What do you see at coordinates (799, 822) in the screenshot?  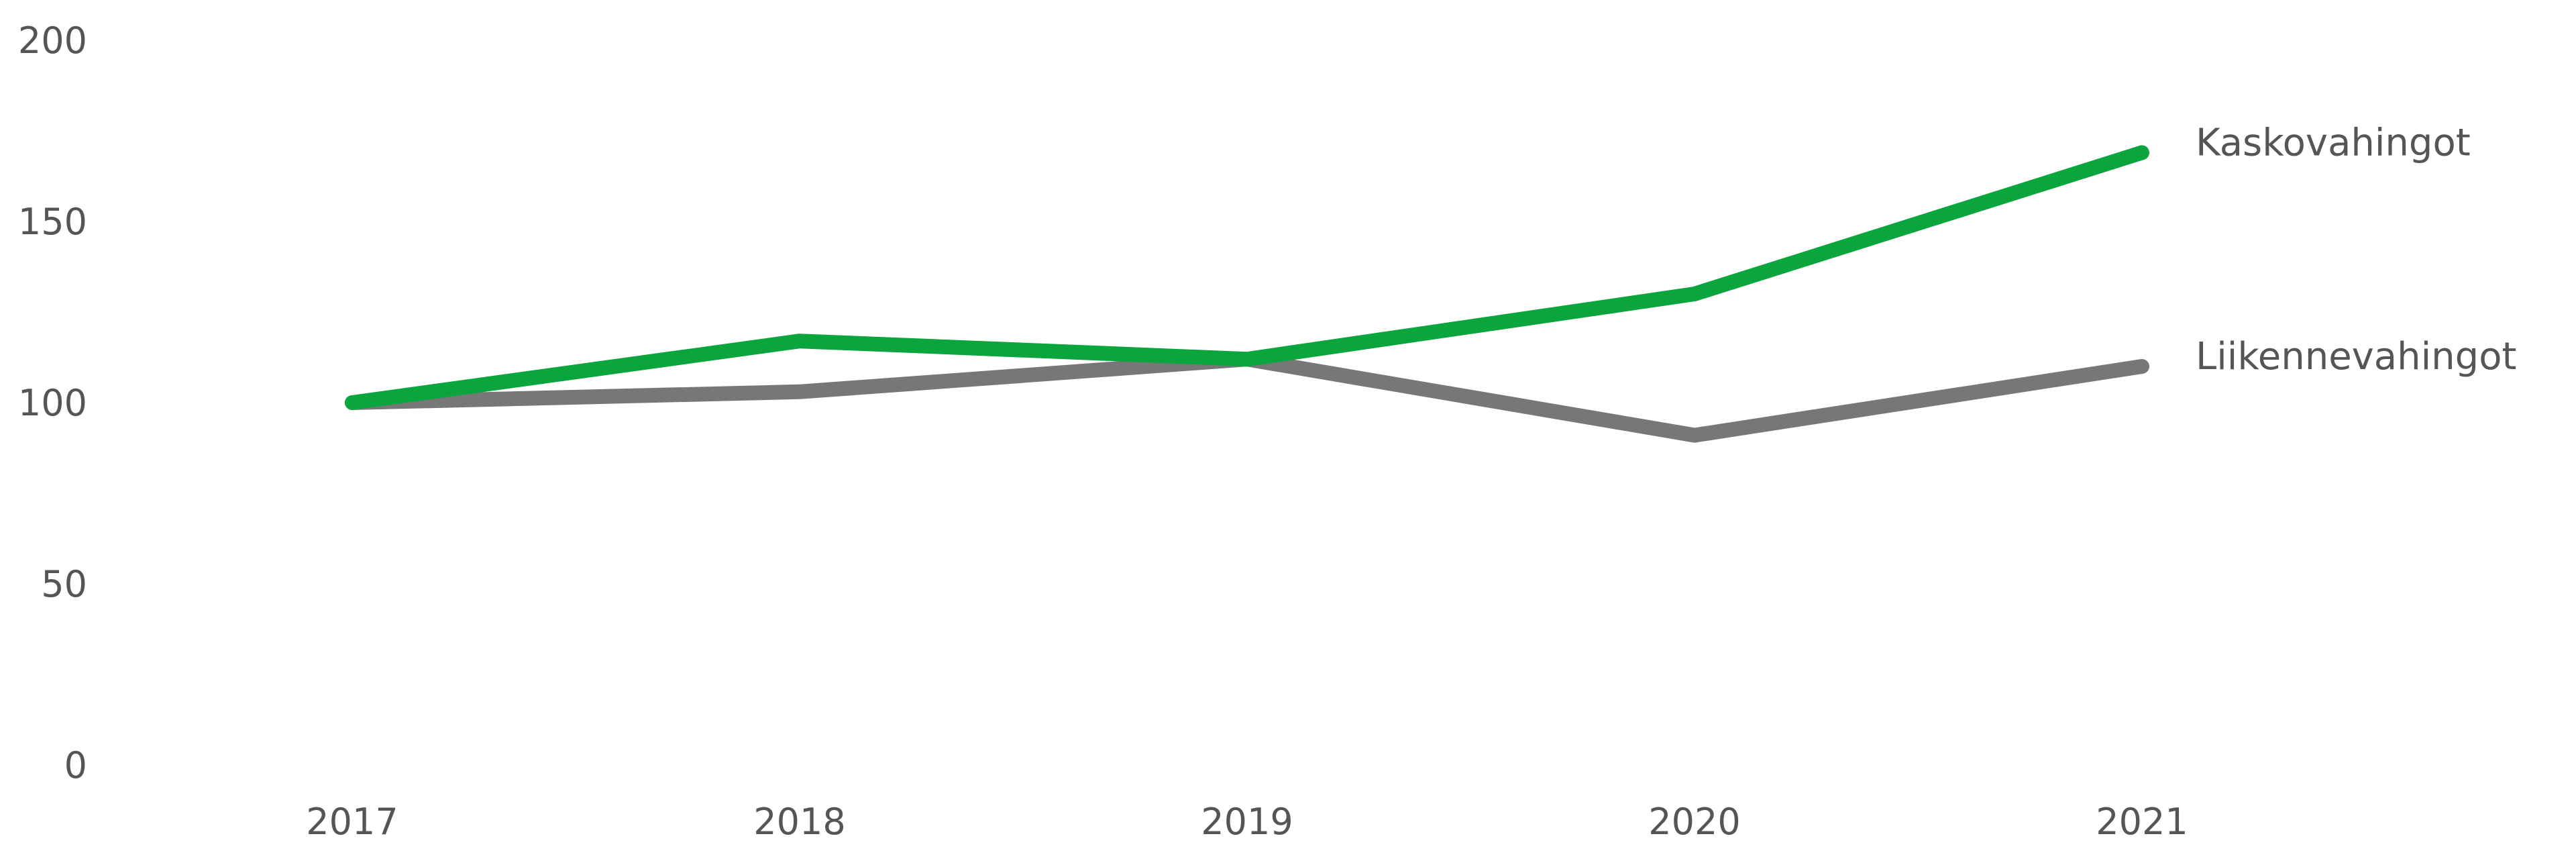 I see `x-tick-label: 2018` at bounding box center [799, 822].